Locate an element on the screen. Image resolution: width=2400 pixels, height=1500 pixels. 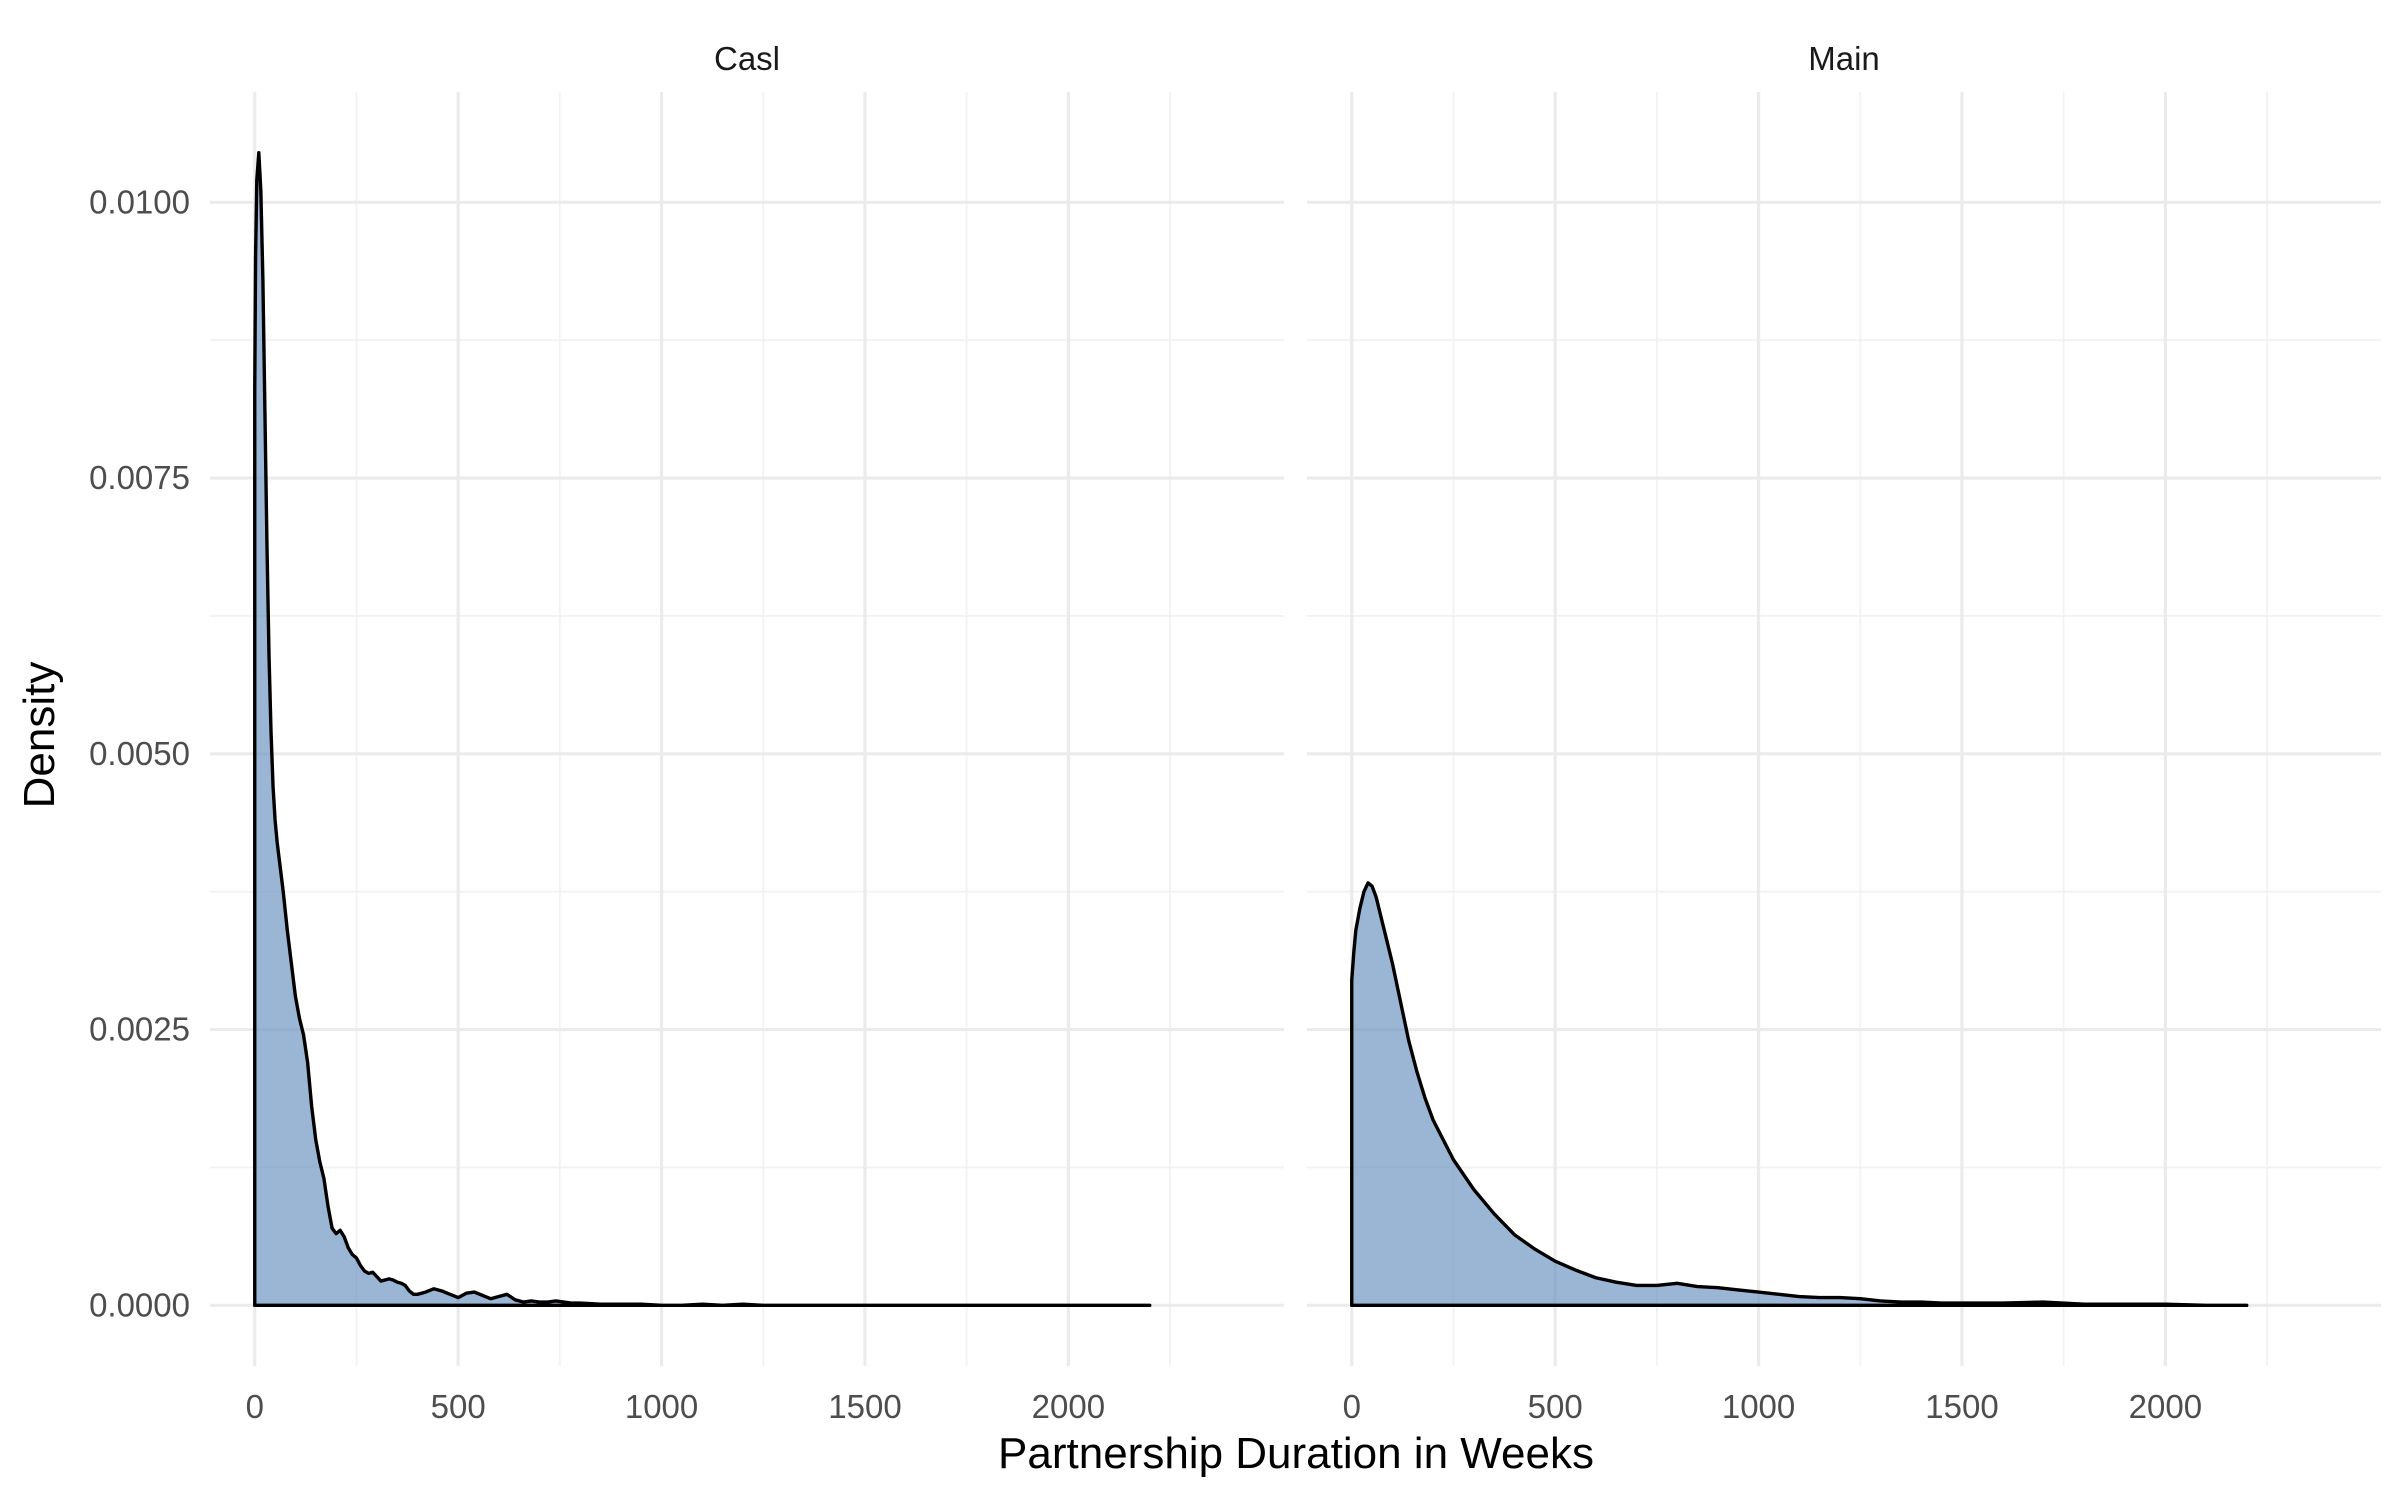
facet-strip-label: Casl is located at coordinates (747, 58).